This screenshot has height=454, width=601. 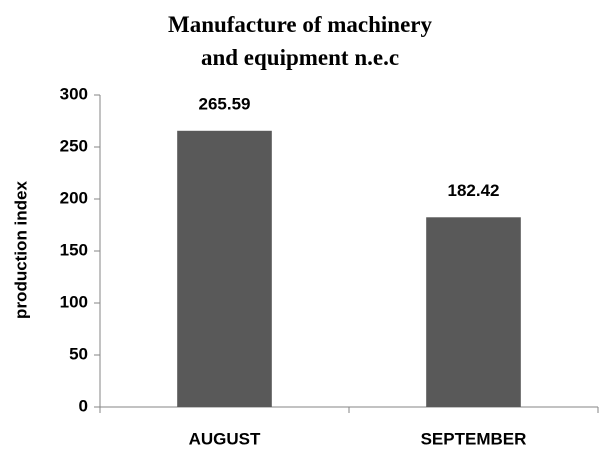 What do you see at coordinates (474, 438) in the screenshot?
I see `x-tick-label: SEPTEMBER` at bounding box center [474, 438].